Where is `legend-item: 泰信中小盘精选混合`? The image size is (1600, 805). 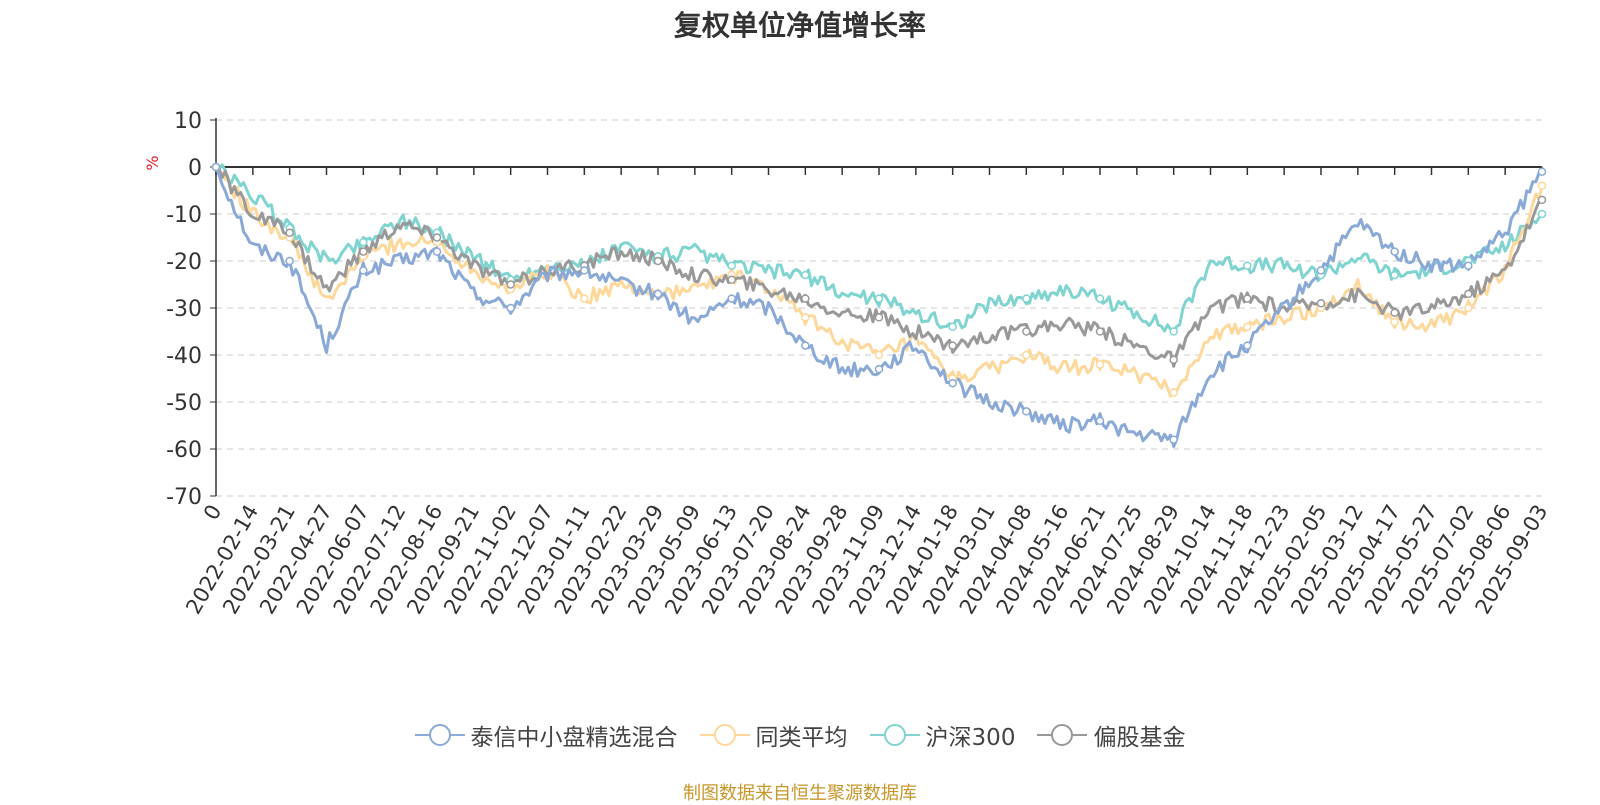 legend-item: 泰信中小盘精选混合 is located at coordinates (546, 735).